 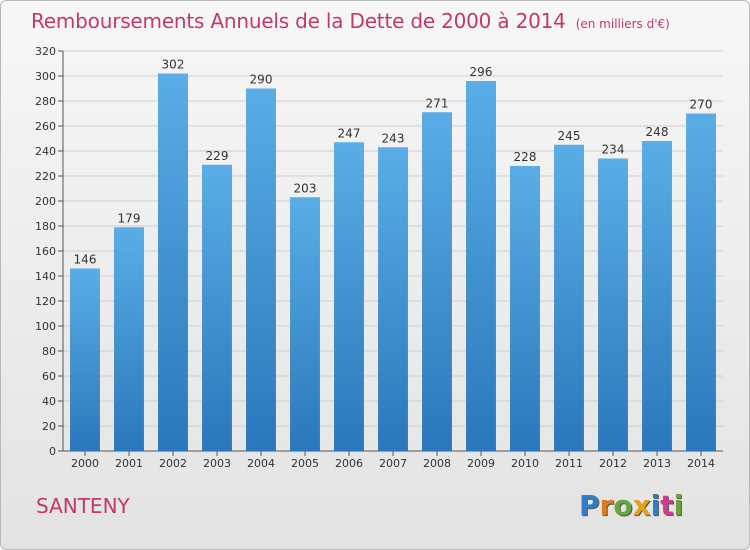 What do you see at coordinates (45, 126) in the screenshot?
I see `y-tick-label: 260` at bounding box center [45, 126].